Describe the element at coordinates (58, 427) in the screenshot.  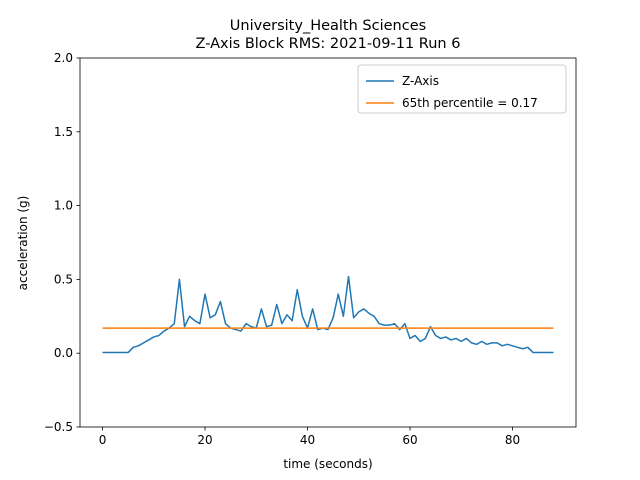
I see `y-tick-label: −0.5` at that location.